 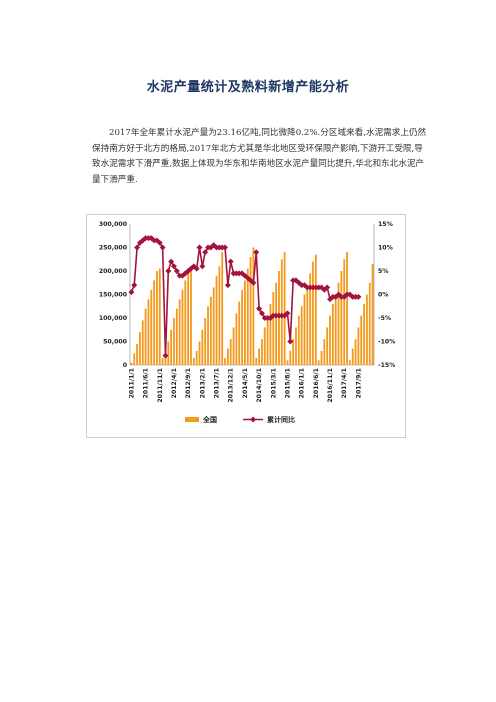 What do you see at coordinates (209, 419) in the screenshot?
I see `legend-label-bars: 全国` at bounding box center [209, 419].